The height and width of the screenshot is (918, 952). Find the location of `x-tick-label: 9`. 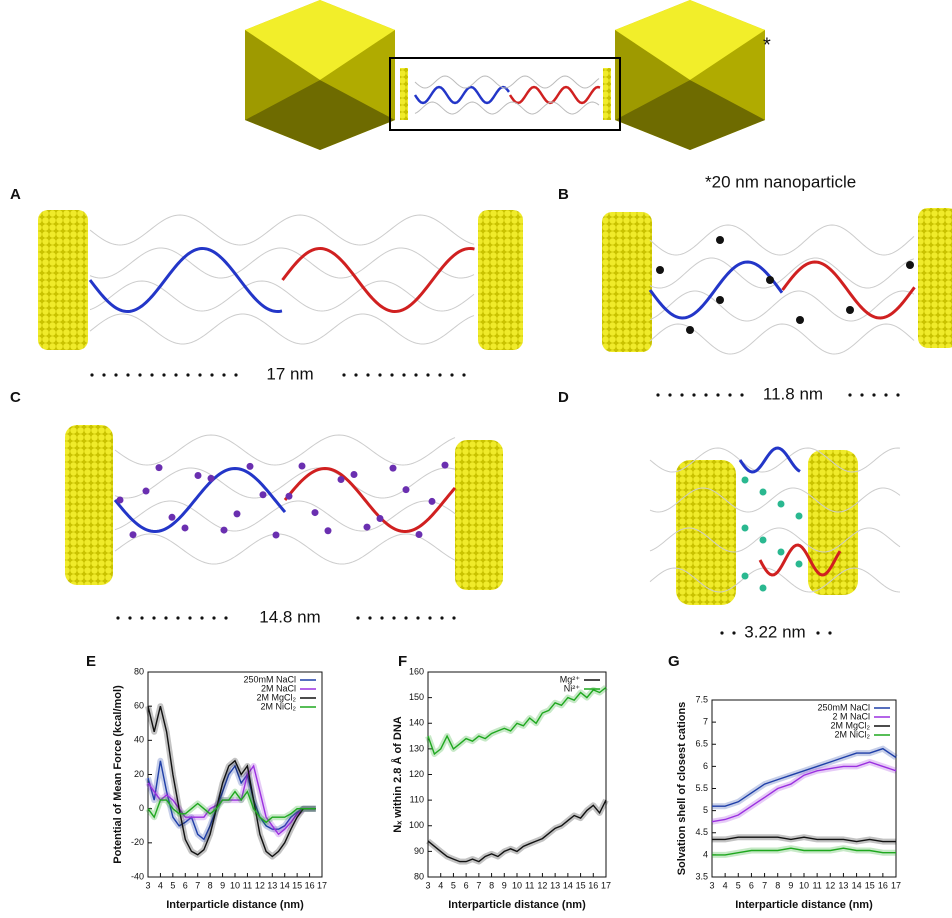

x-tick-label: 9 is located at coordinates (790, 885).